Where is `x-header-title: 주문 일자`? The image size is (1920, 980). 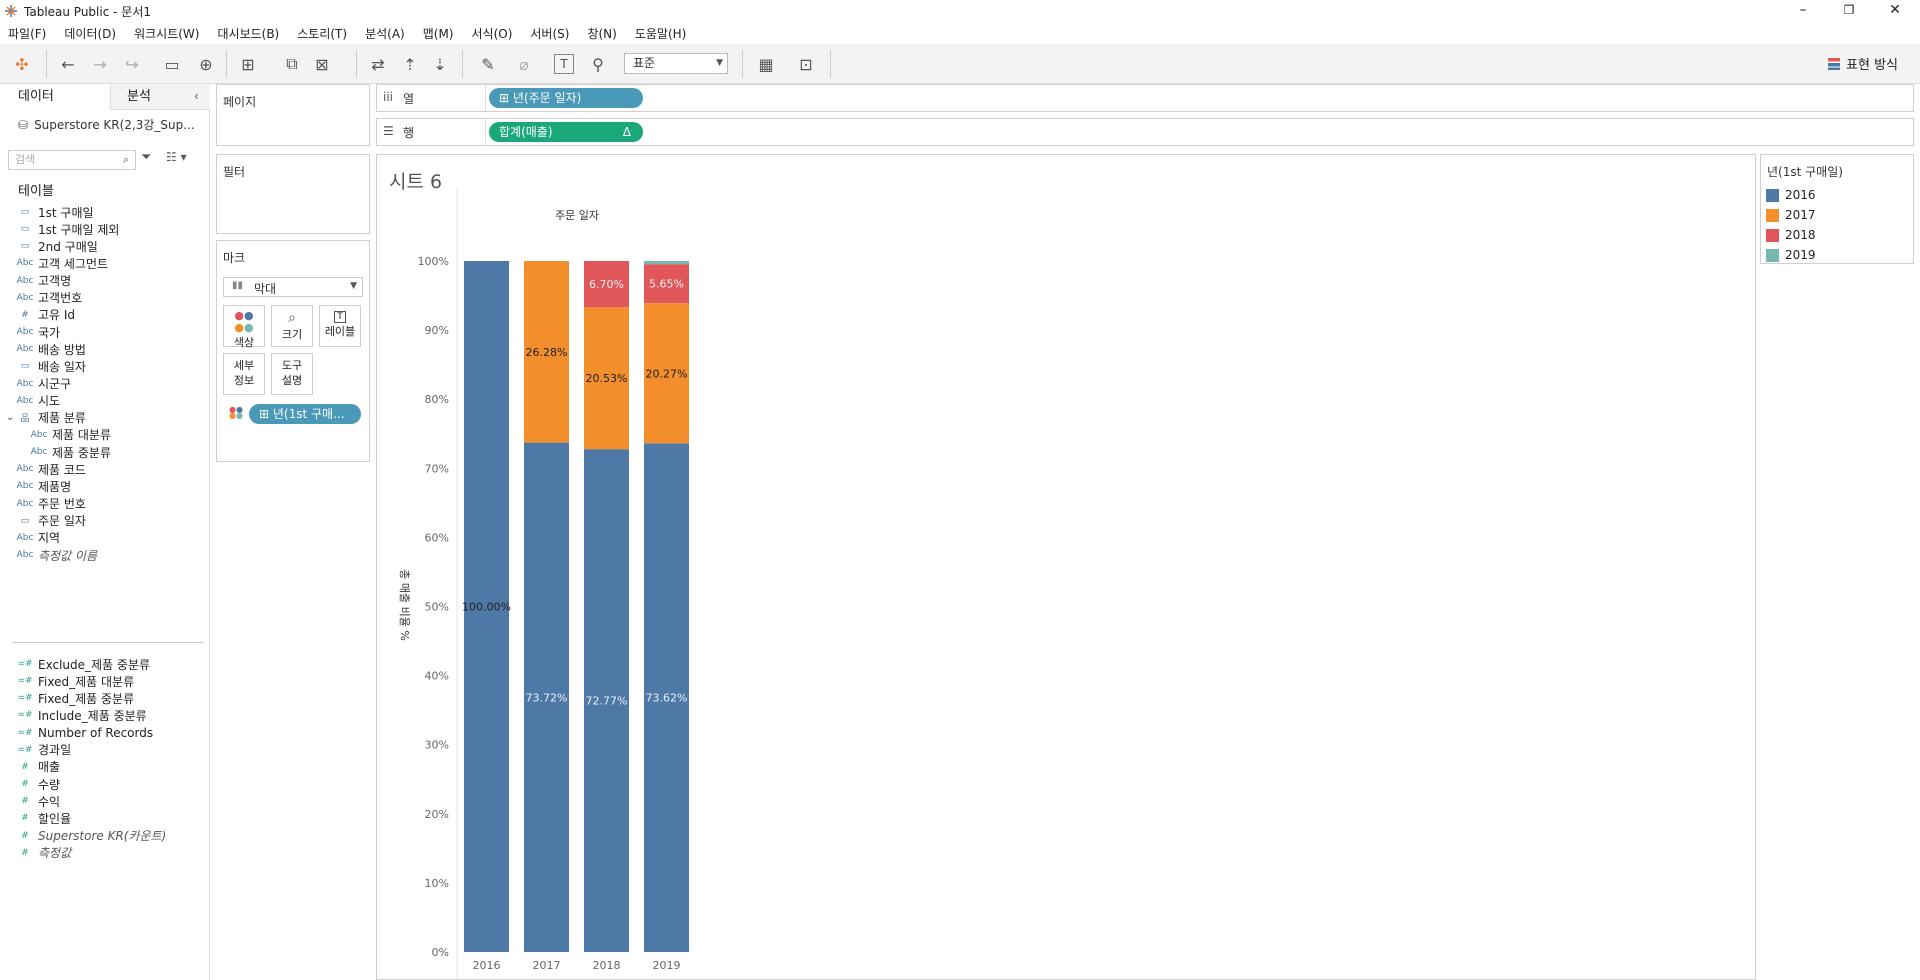
x-header-title: 주문 일자 is located at coordinates (577, 215).